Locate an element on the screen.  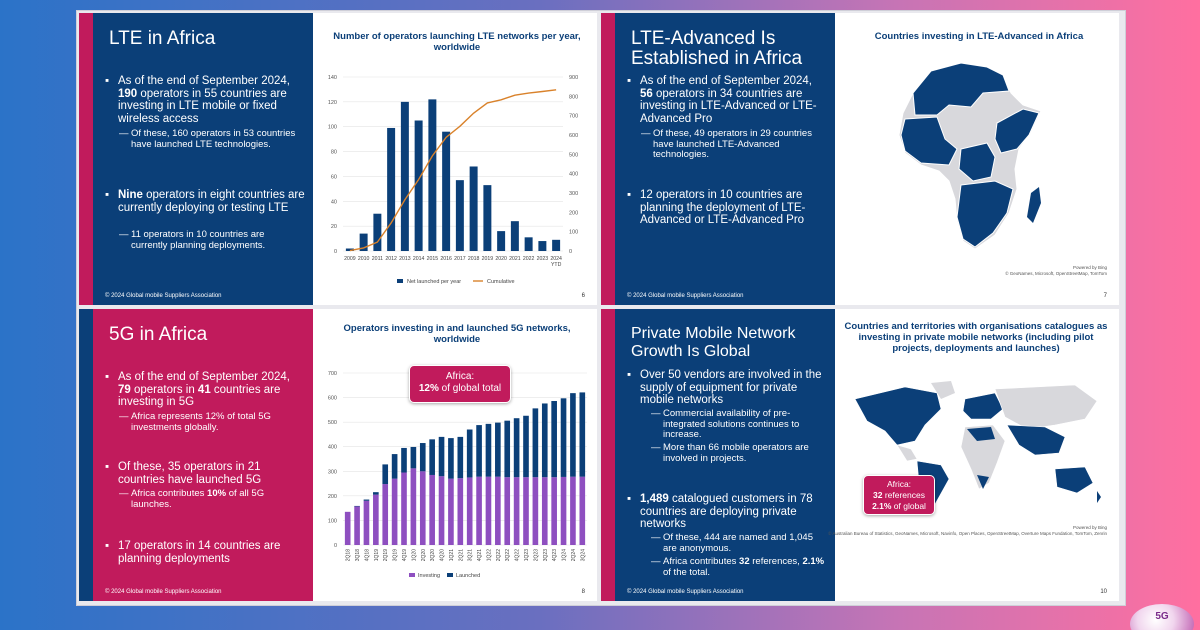
x-tick-label: 2023 is located at coordinates (543, 259).